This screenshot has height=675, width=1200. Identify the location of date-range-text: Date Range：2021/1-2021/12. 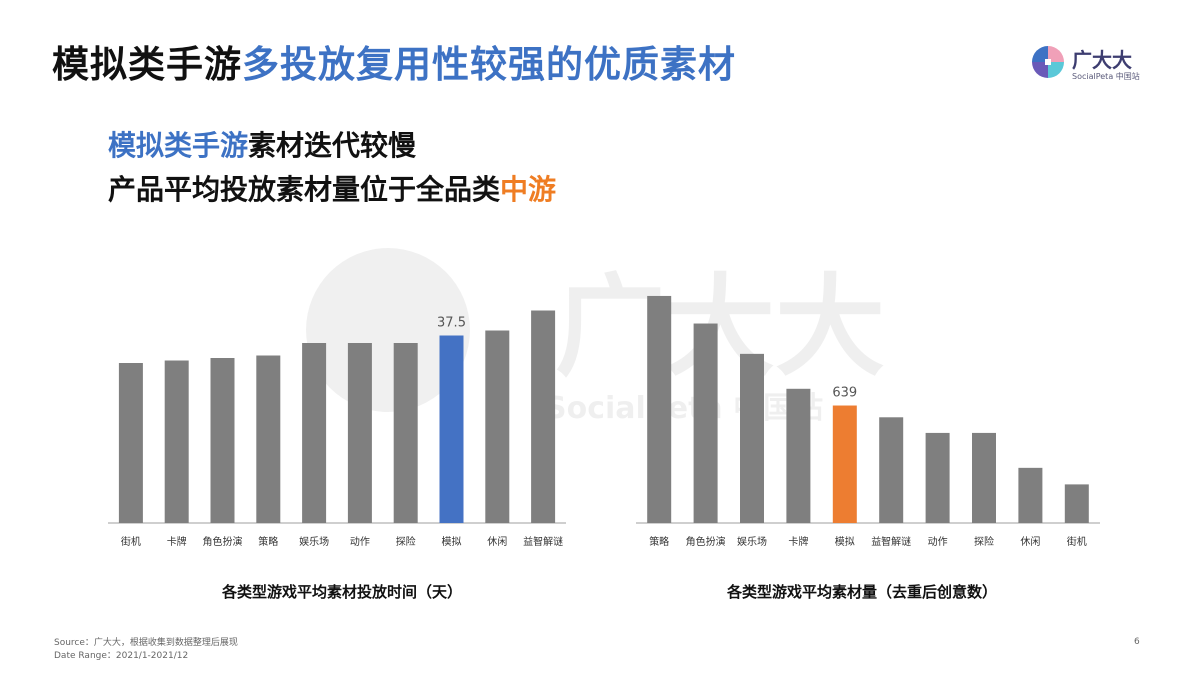
(121, 656).